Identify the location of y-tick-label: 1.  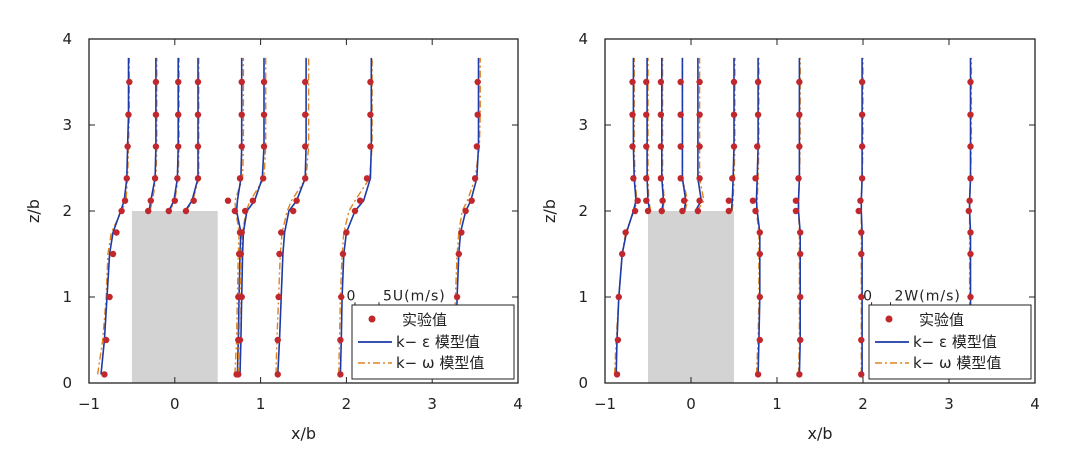
(67, 297).